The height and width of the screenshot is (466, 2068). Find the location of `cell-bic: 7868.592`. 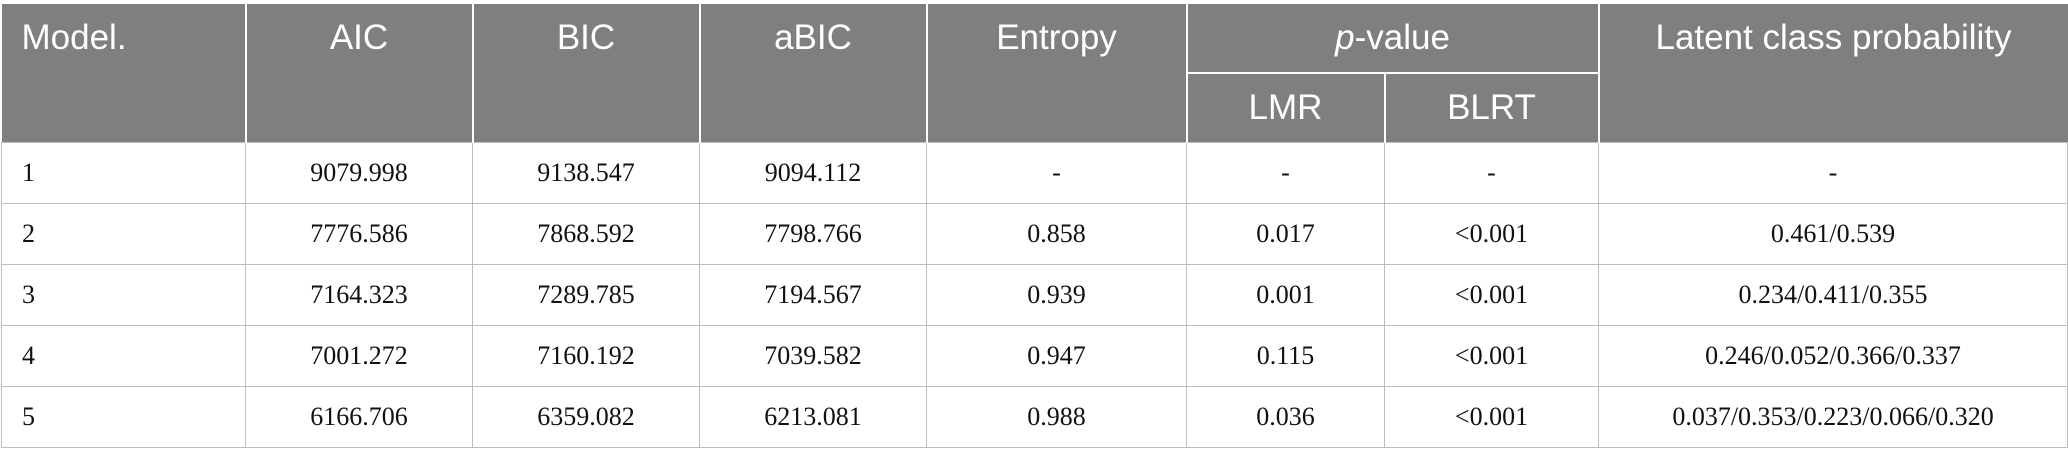

cell-bic: 7868.592 is located at coordinates (586, 234).